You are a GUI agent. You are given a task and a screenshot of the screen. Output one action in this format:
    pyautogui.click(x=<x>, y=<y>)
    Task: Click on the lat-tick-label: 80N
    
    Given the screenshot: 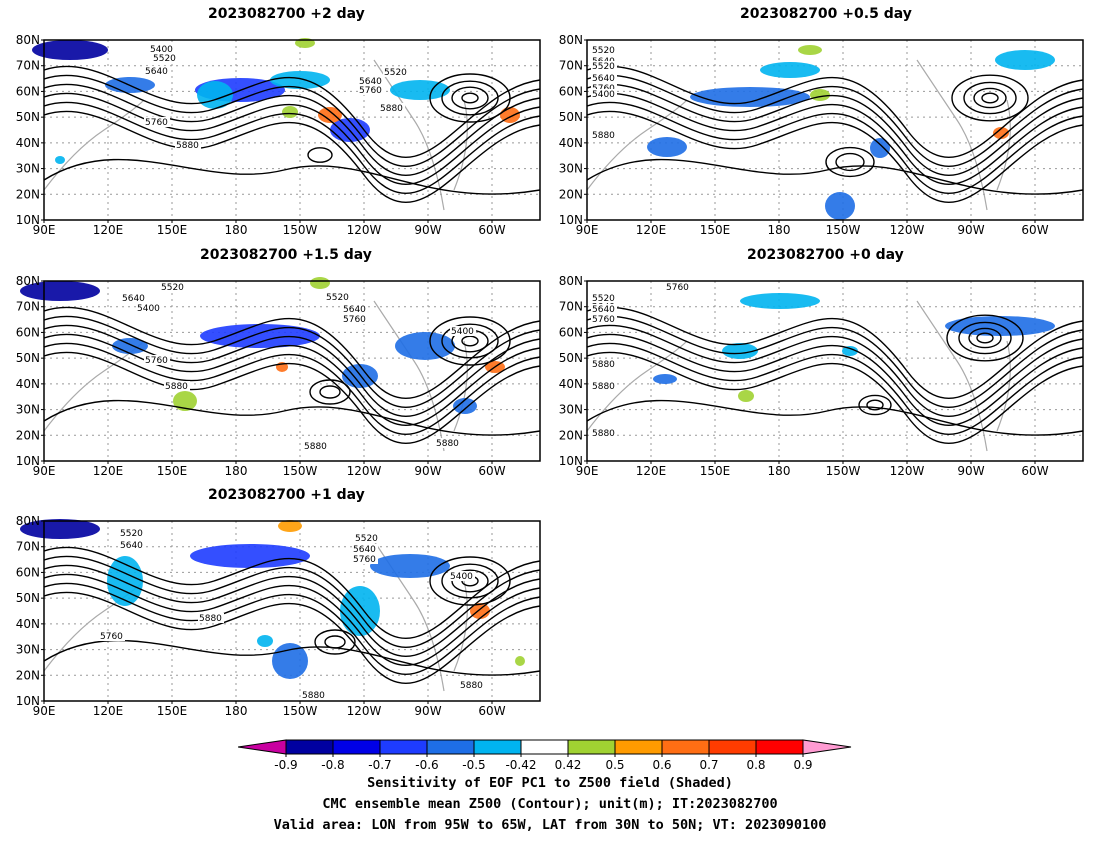 What is the action you would take?
    pyautogui.click(x=571, y=40)
    